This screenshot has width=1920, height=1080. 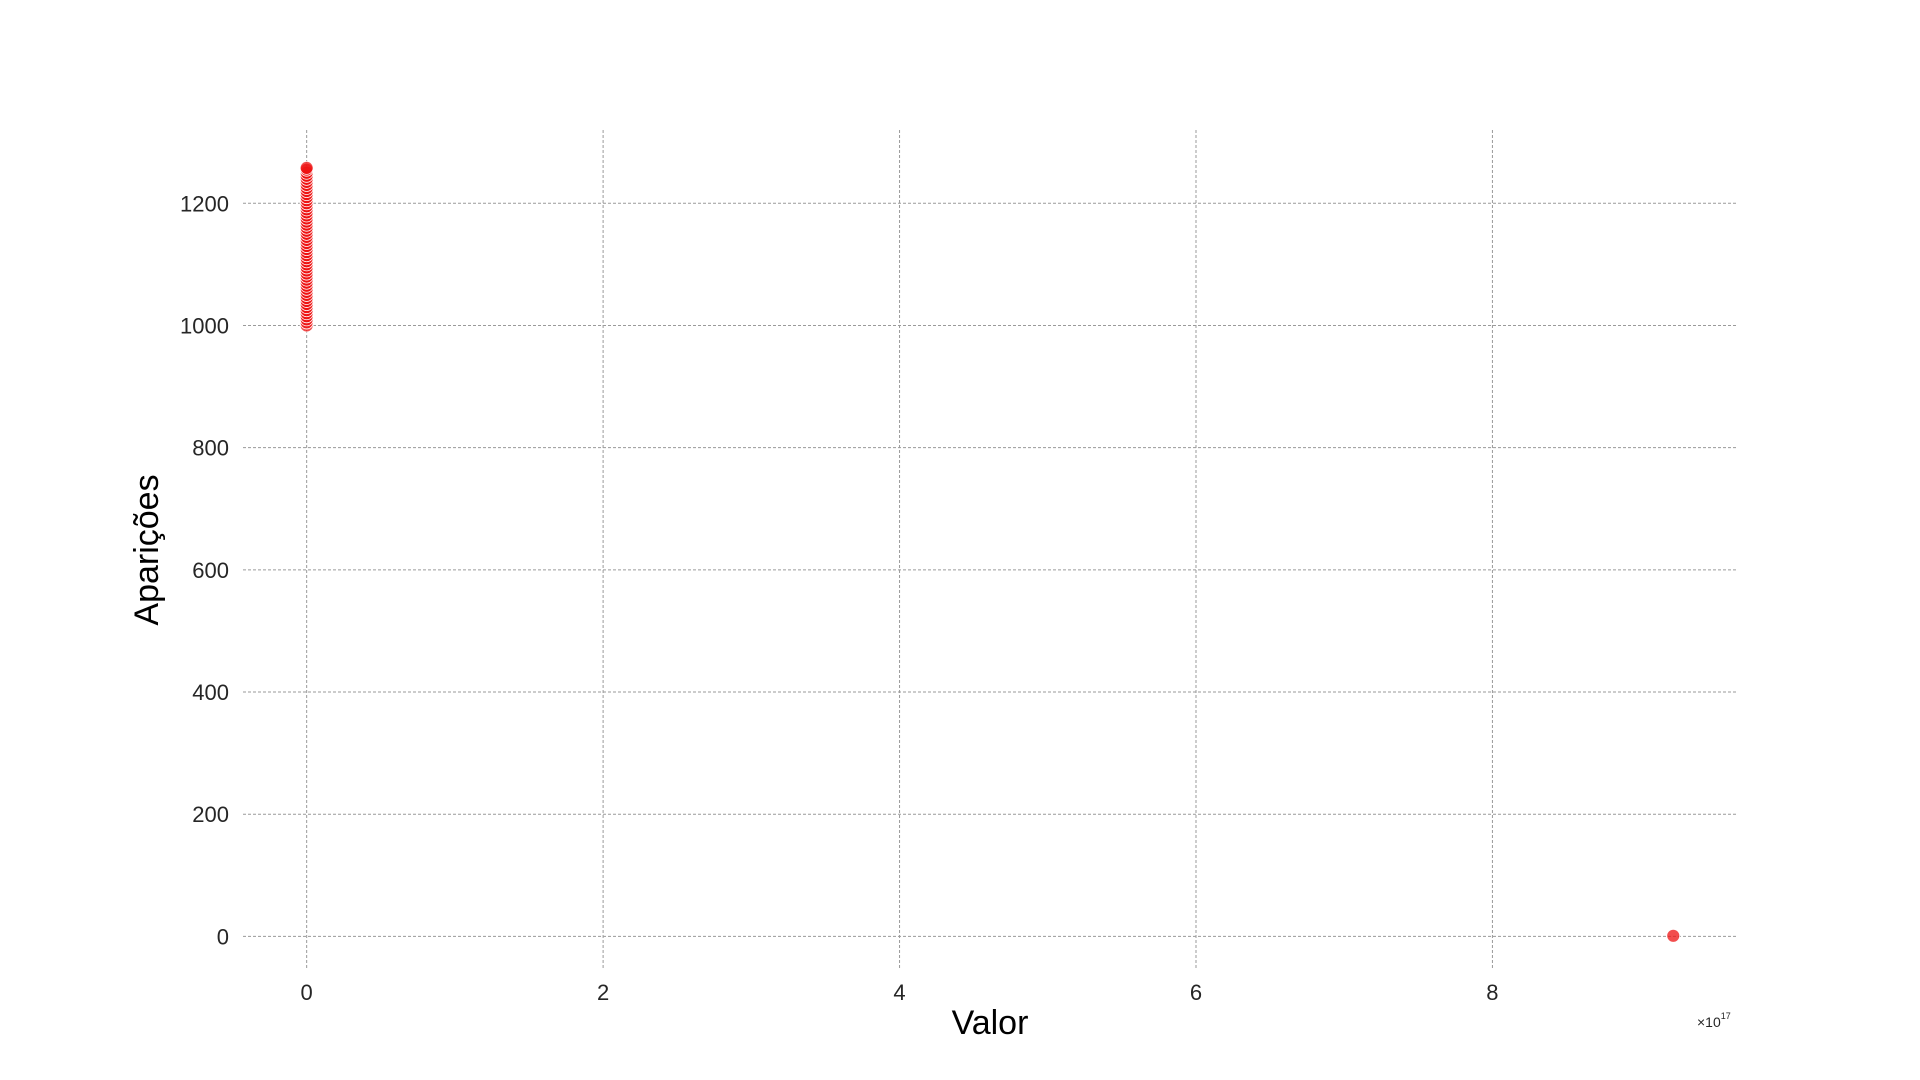 I want to click on x-axis-ticks: 0 2 4 6 8, so click(x=900, y=992).